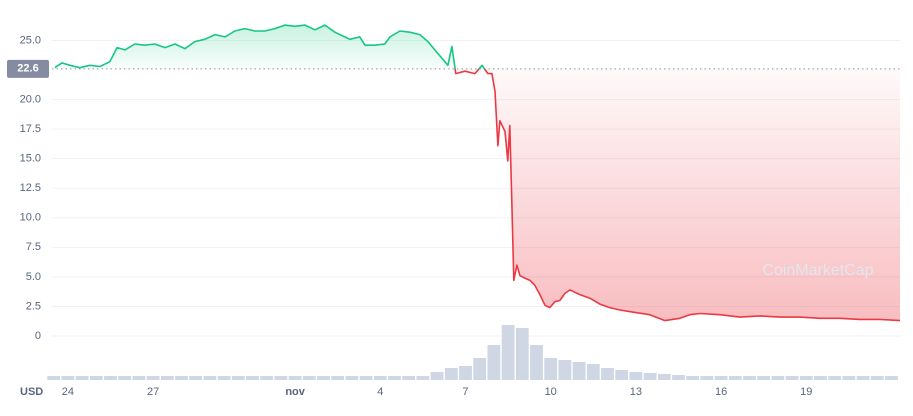  I want to click on currency-label: USD, so click(31, 392).